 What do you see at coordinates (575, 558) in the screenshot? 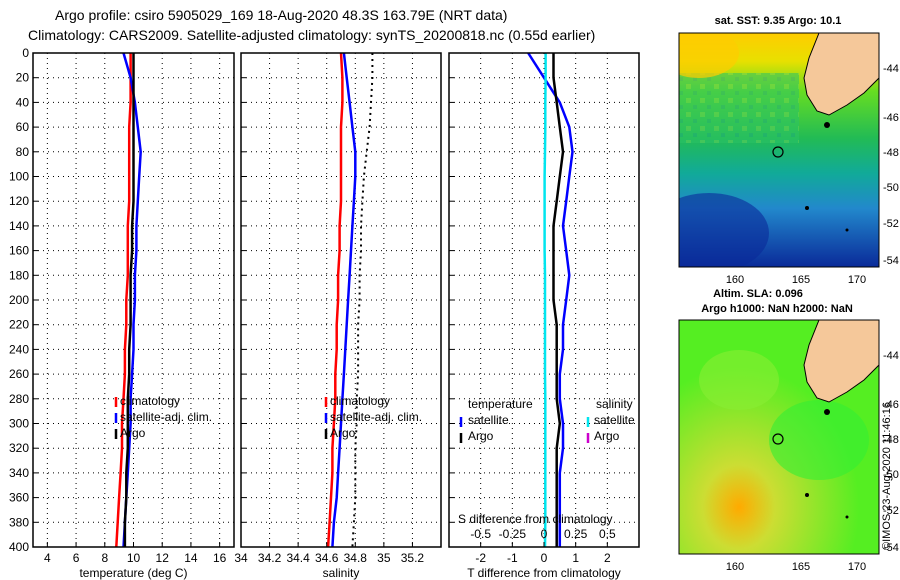
I see `x-tick-label: 1` at bounding box center [575, 558].